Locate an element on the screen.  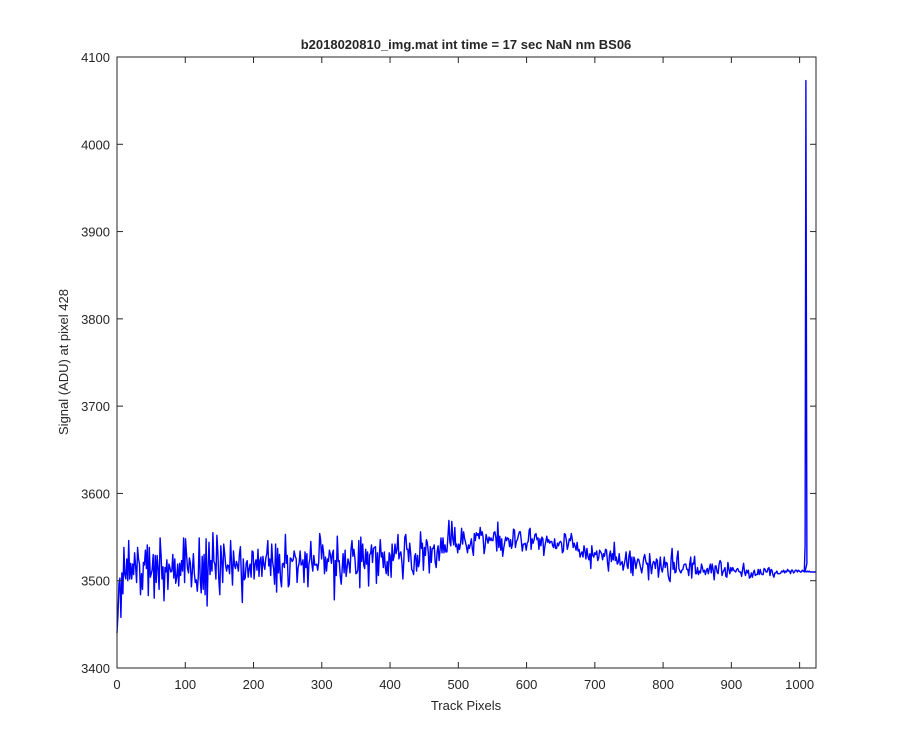
x-tick-label: 300 is located at coordinates (322, 684).